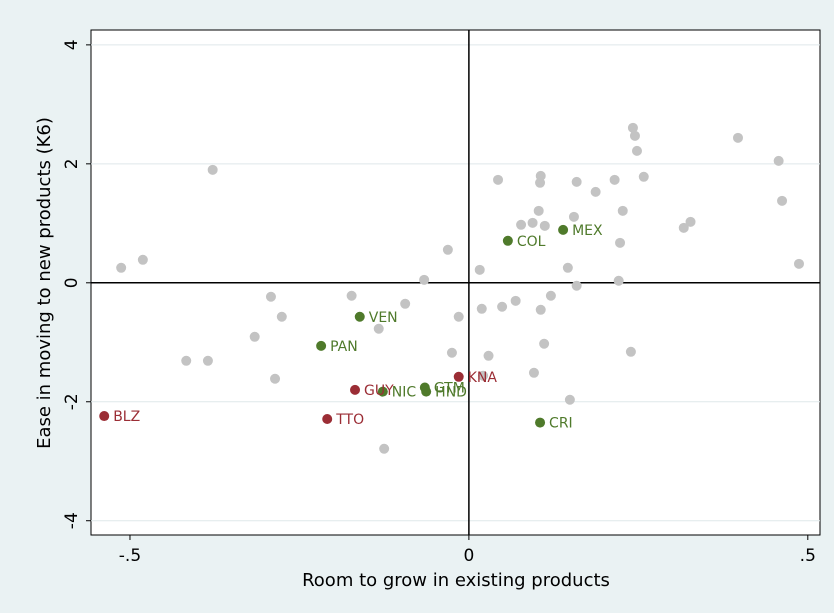 The height and width of the screenshot is (613, 834). Describe the element at coordinates (468, 556) in the screenshot. I see `x-tick-label: 0` at that location.